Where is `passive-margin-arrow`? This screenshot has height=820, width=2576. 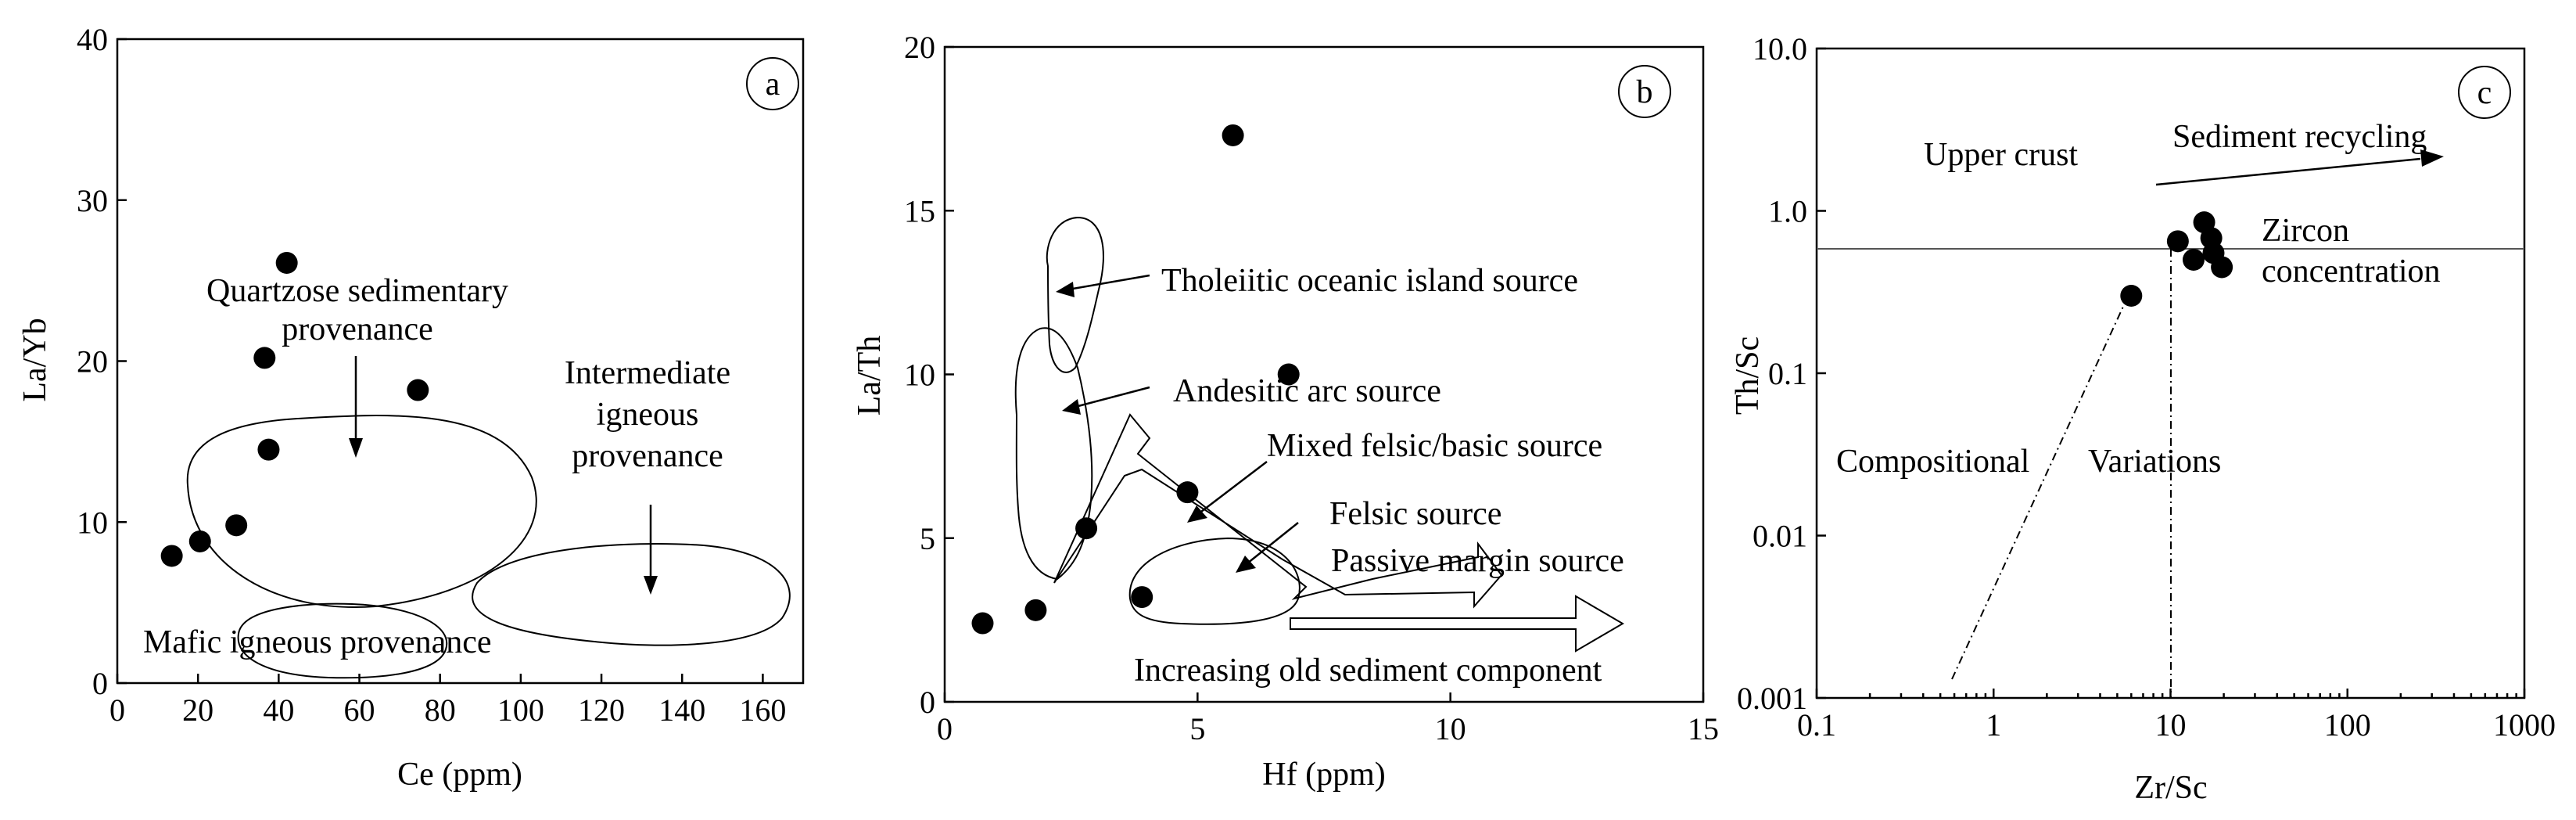 passive-margin-arrow is located at coordinates (1278, 511).